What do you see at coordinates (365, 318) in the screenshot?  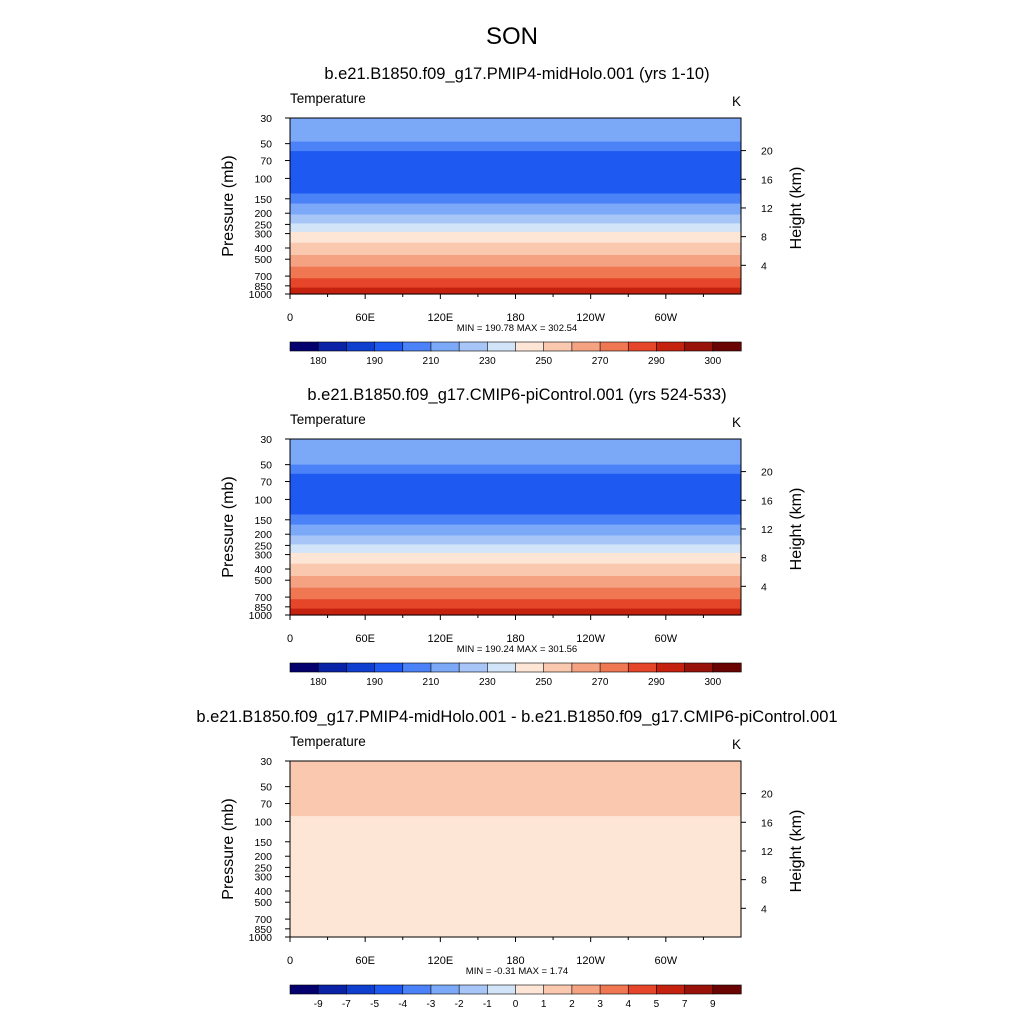 I see `x-tick-label: 60E` at bounding box center [365, 318].